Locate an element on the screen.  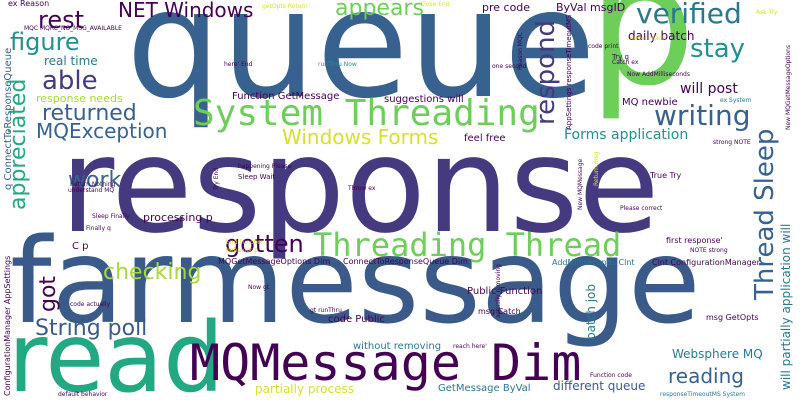
word-response-needs: response needs is located at coordinates (79, 98).